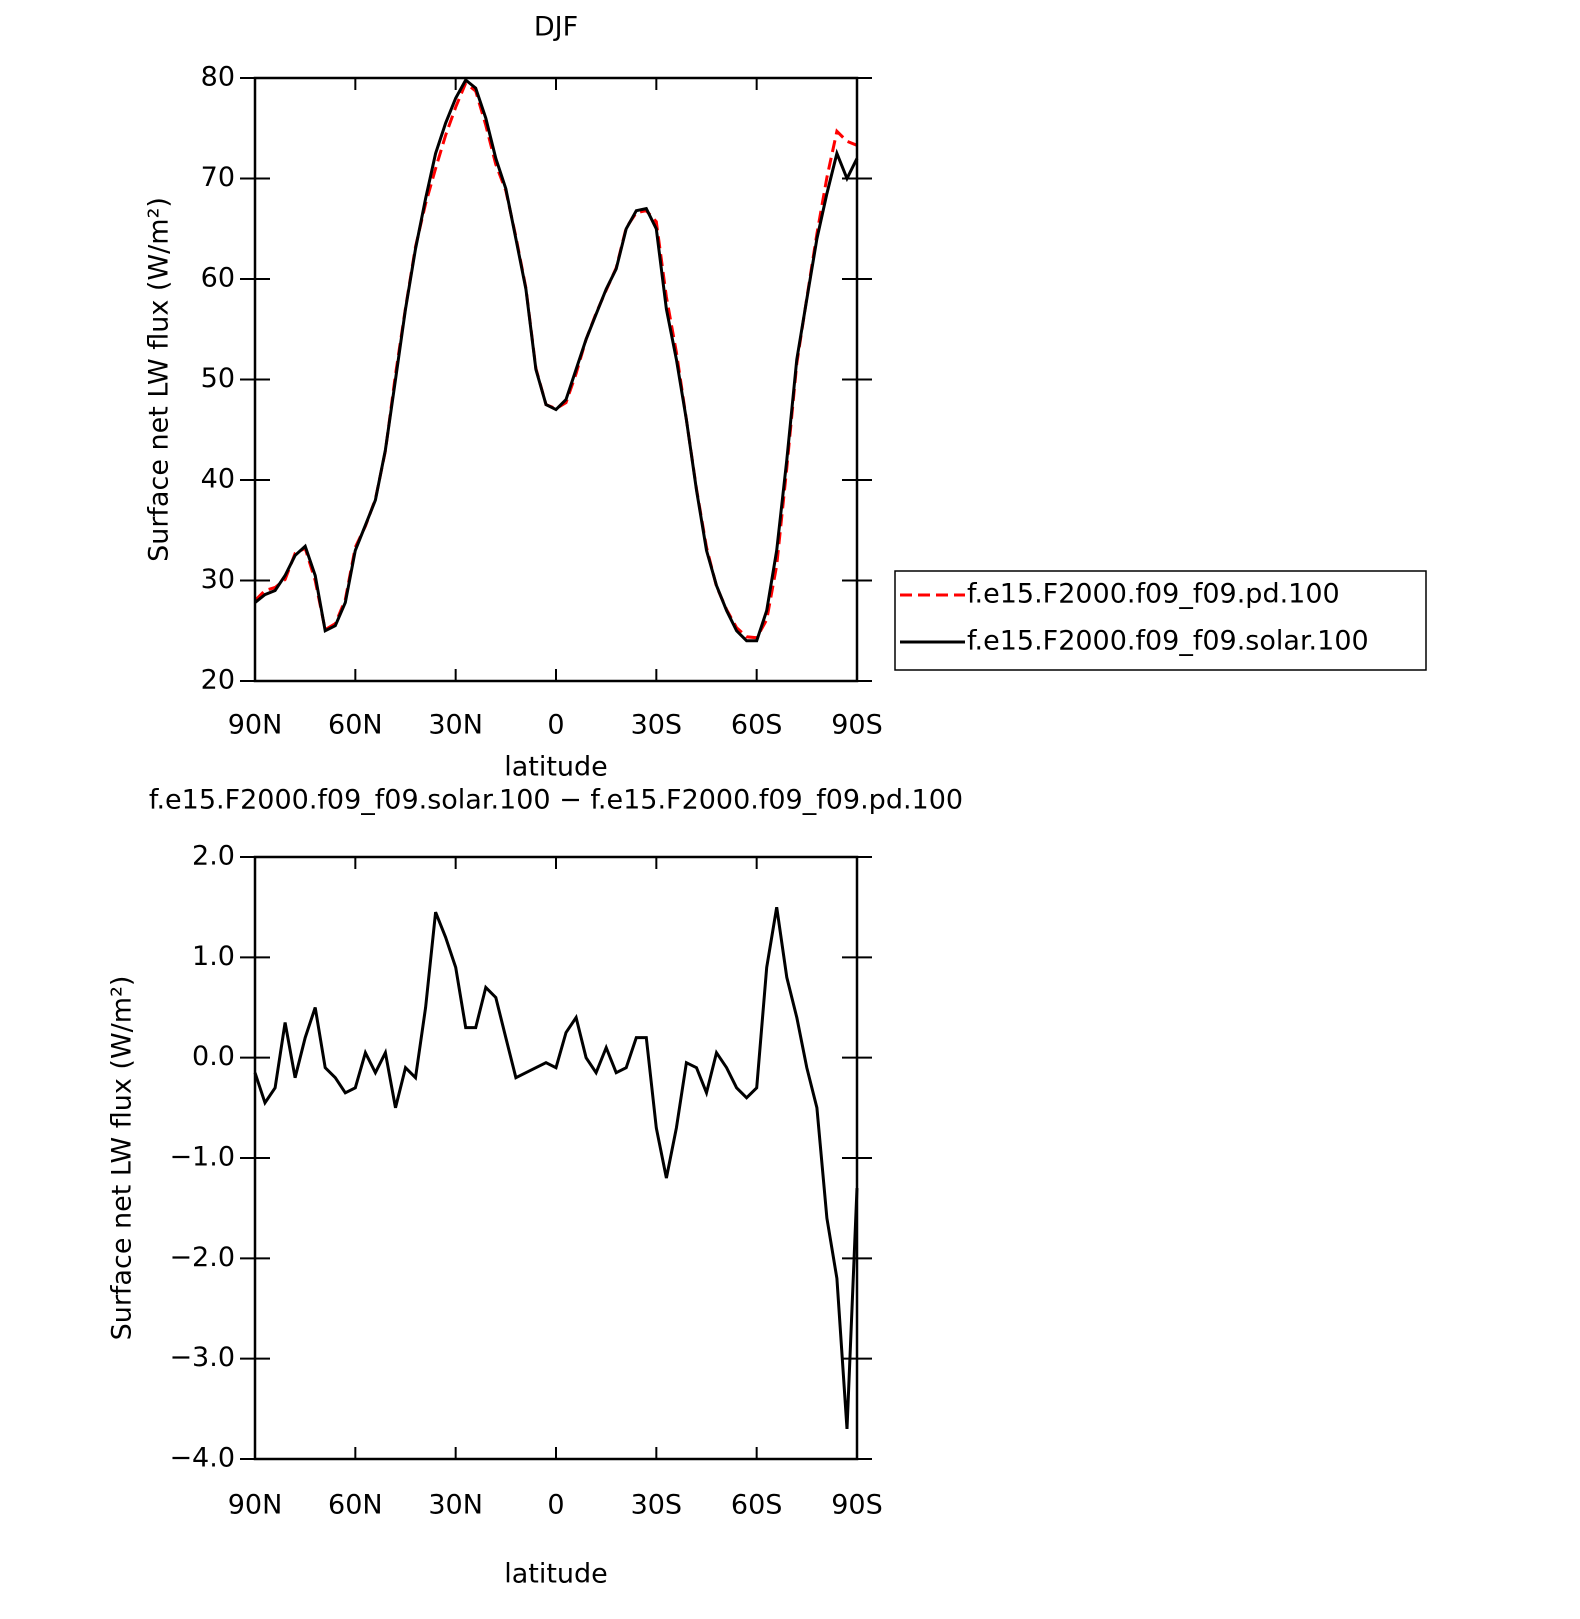 This screenshot has width=1580, height=1619. Describe the element at coordinates (218, 278) in the screenshot. I see `y-tick-label: 60` at that location.